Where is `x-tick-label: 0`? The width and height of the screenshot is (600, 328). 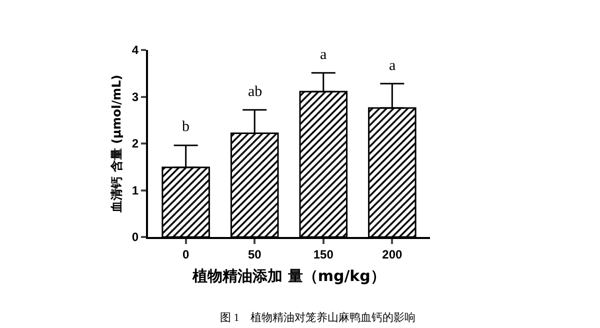 x-tick-label: 0 is located at coordinates (186, 254).